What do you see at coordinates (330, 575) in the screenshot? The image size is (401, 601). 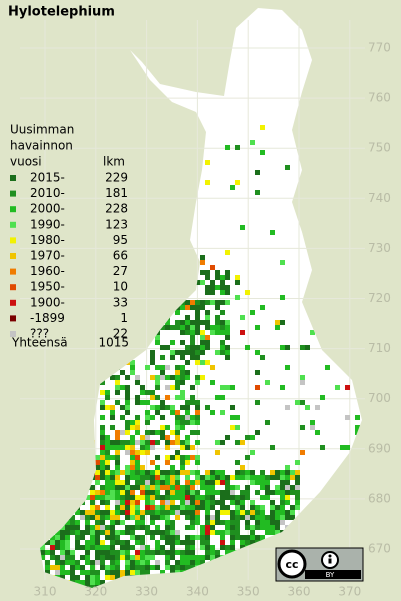 I see `license-label: BY` at bounding box center [330, 575].